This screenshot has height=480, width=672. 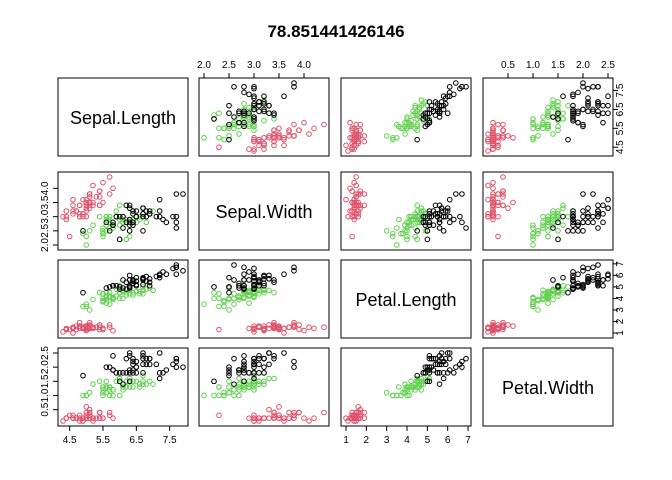 What do you see at coordinates (113, 395) in the screenshot?
I see `point-group2-obs18-petal-width-vs-sepal-length` at bounding box center [113, 395].